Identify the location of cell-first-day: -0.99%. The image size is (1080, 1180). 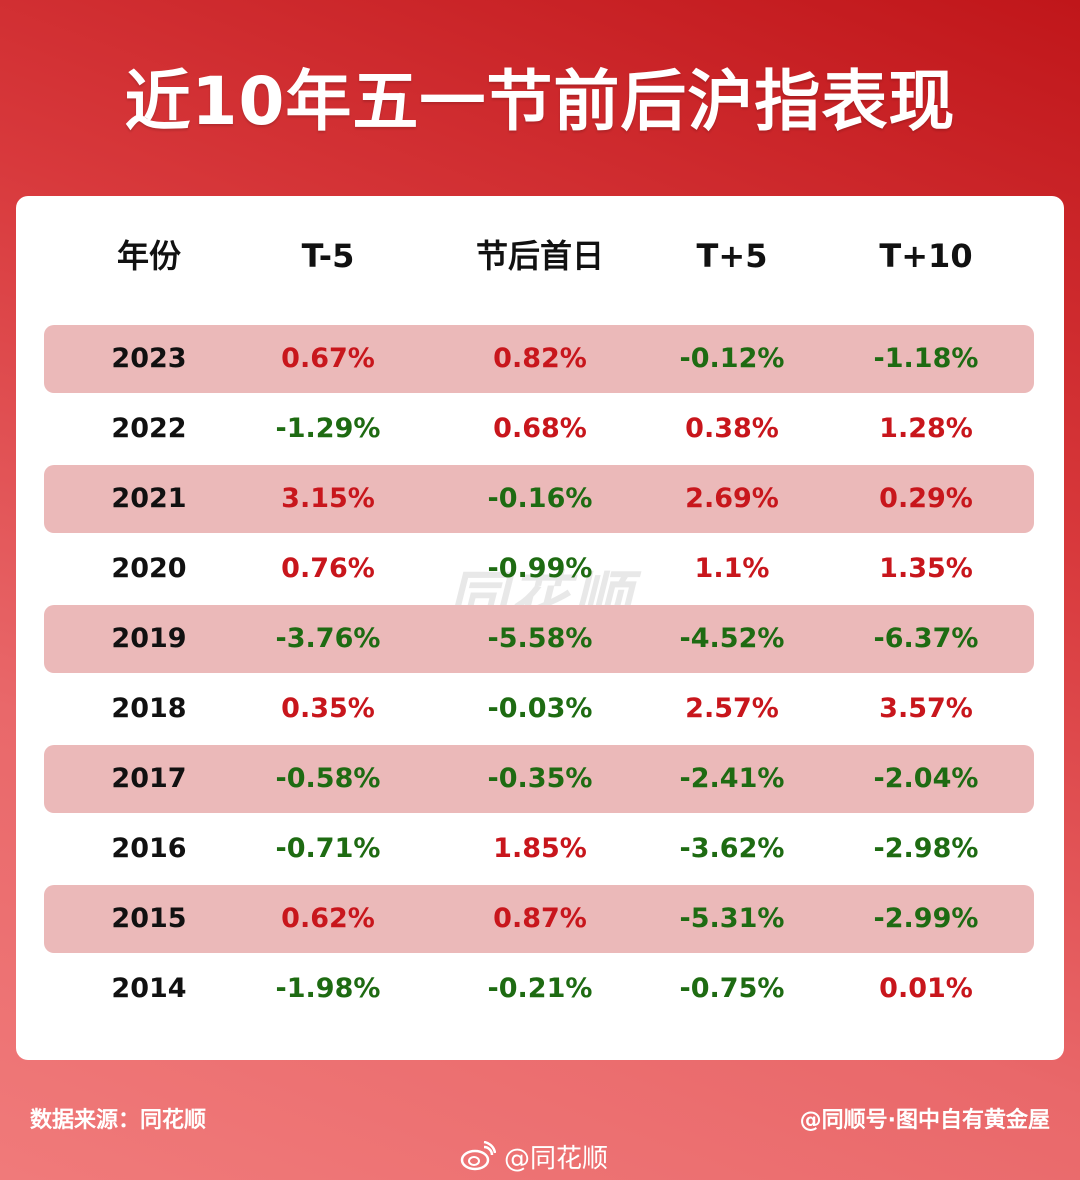
(540, 568).